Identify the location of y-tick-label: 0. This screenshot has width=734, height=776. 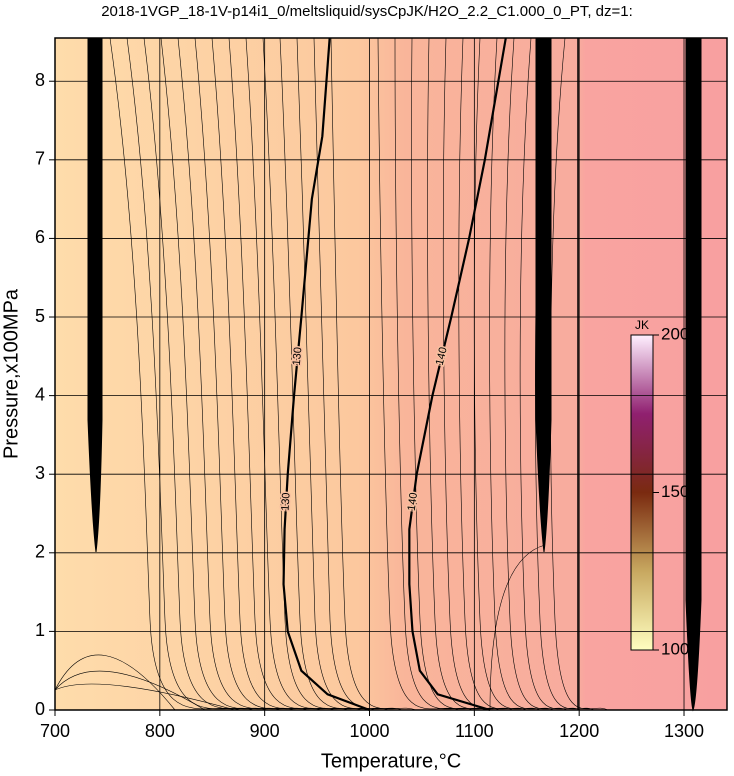
(40, 709).